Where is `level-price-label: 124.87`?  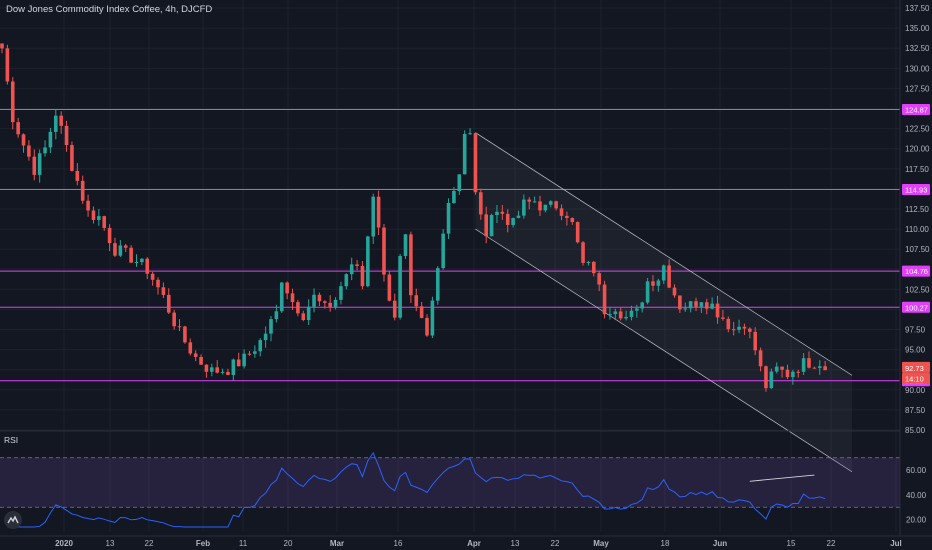
level-price-label: 124.87 is located at coordinates (916, 110).